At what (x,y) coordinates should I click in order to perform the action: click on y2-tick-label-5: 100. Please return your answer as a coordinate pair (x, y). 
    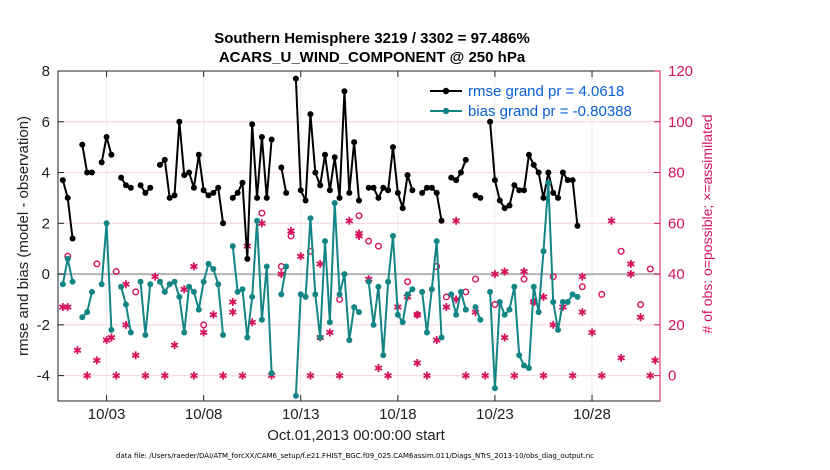
    Looking at the image, I should click on (680, 122).